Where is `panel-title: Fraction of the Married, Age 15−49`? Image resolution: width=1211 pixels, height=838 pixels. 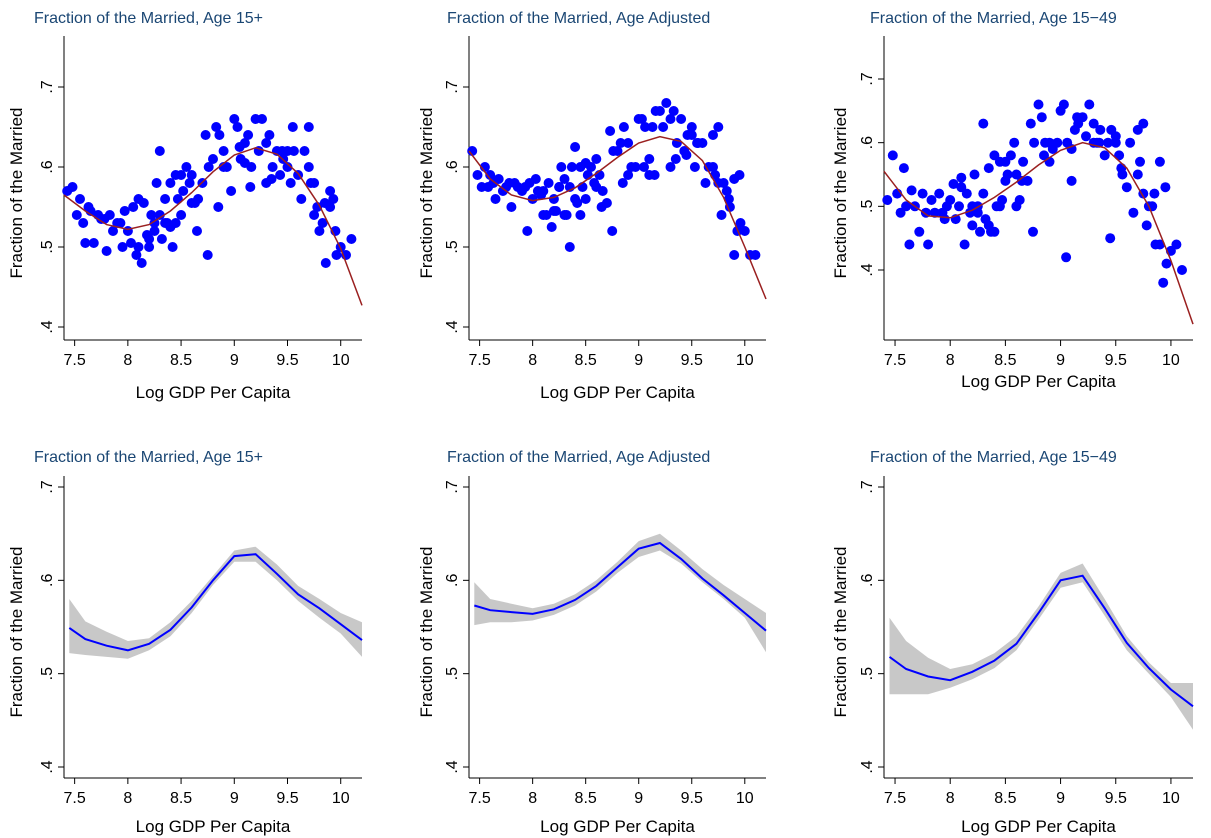 panel-title: Fraction of the Married, Age 15−49 is located at coordinates (993, 18).